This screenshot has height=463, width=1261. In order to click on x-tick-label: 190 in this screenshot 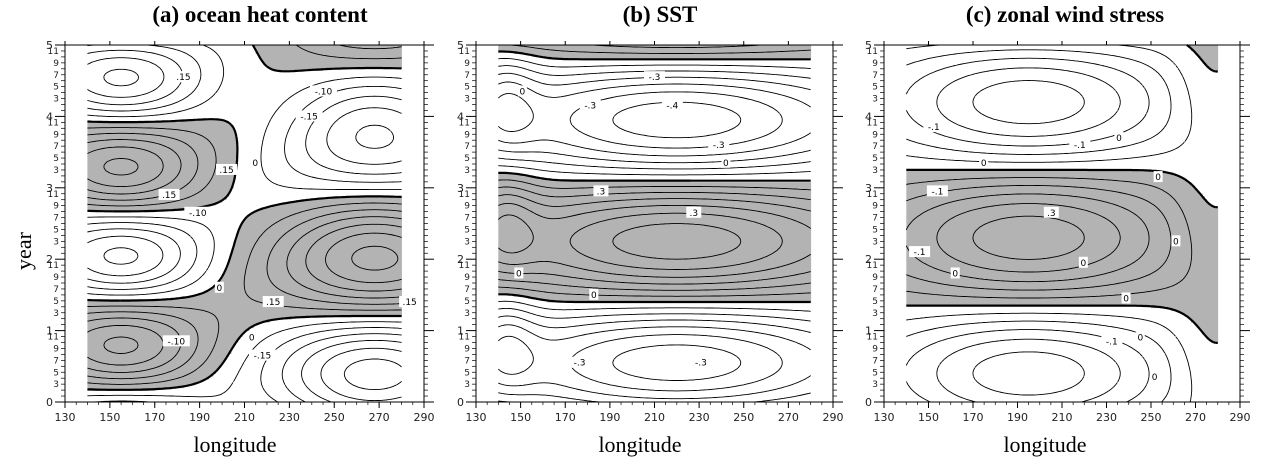, I will do `click(609, 417)`.